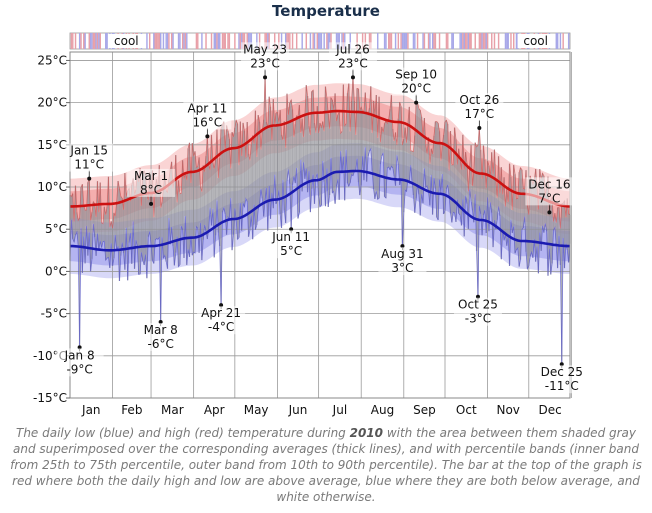 This screenshot has width=652, height=513. I want to click on annotation-value: -3°C, so click(478, 319).